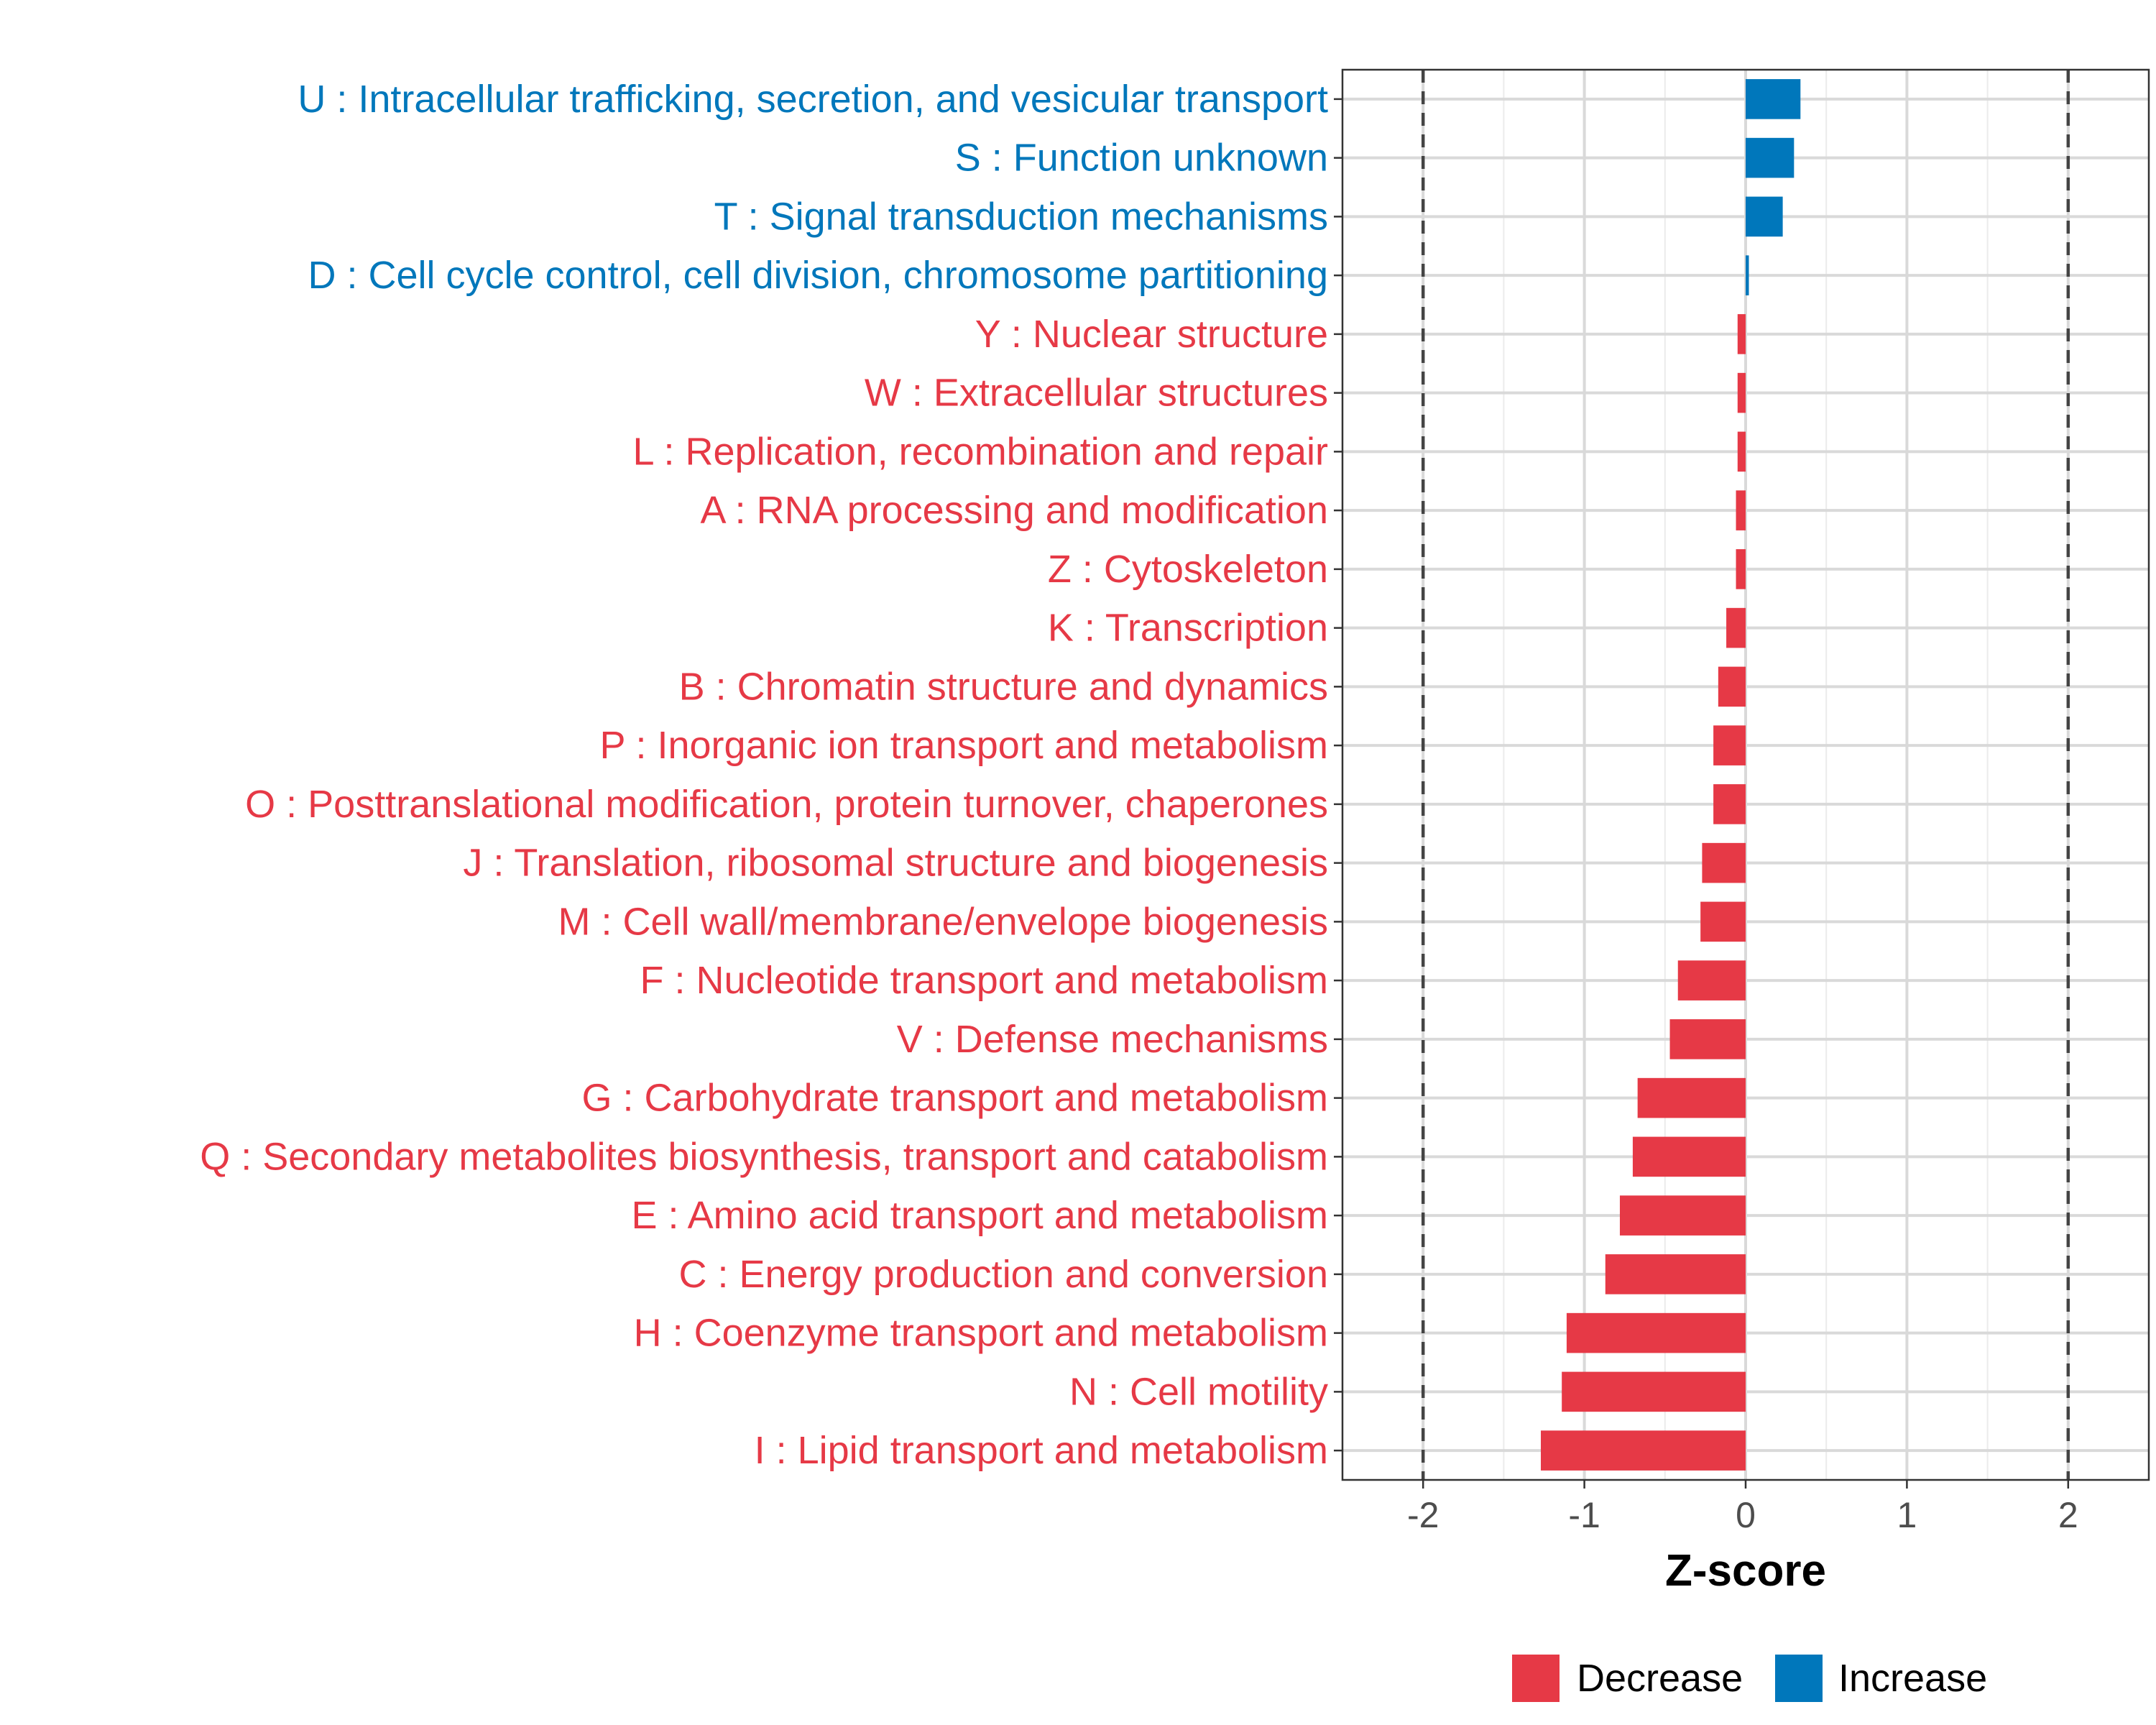 The image size is (2156, 1725). What do you see at coordinates (1151, 334) in the screenshot?
I see `y-tick-label: Y : Nuclear structure` at bounding box center [1151, 334].